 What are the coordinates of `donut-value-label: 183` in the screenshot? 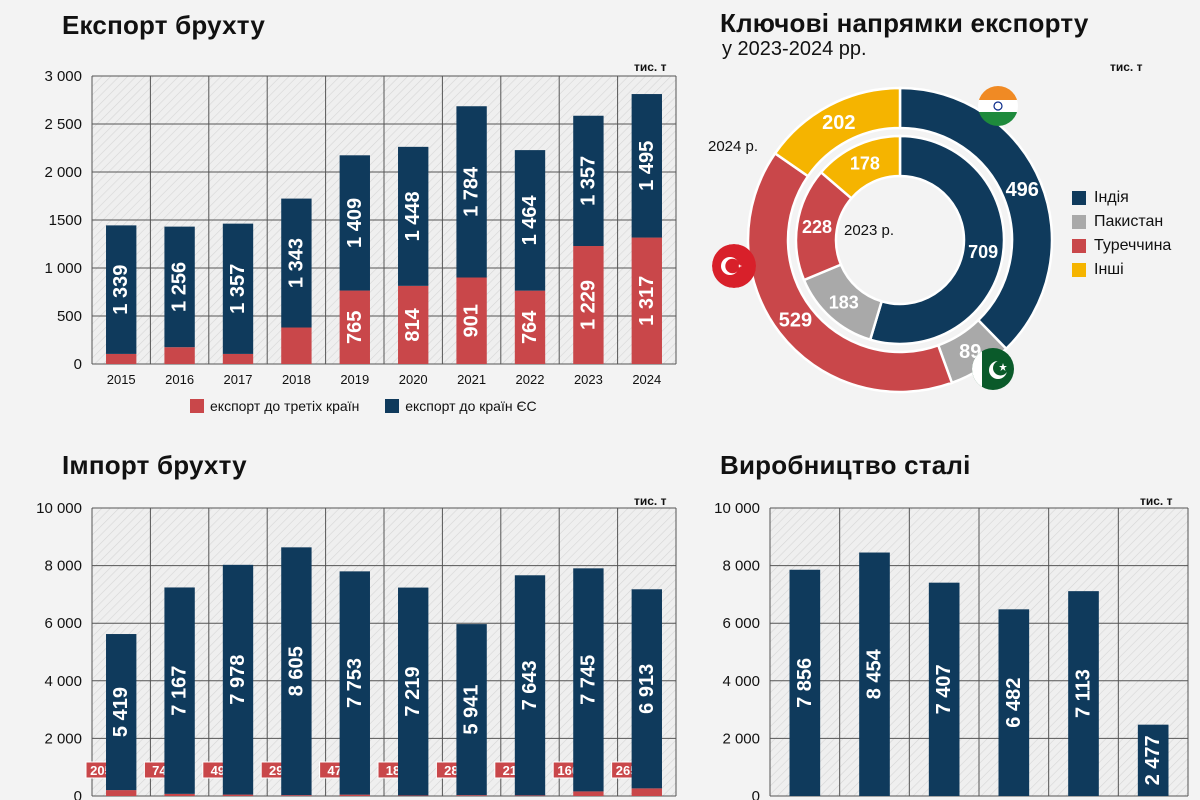 It's located at (844, 302).